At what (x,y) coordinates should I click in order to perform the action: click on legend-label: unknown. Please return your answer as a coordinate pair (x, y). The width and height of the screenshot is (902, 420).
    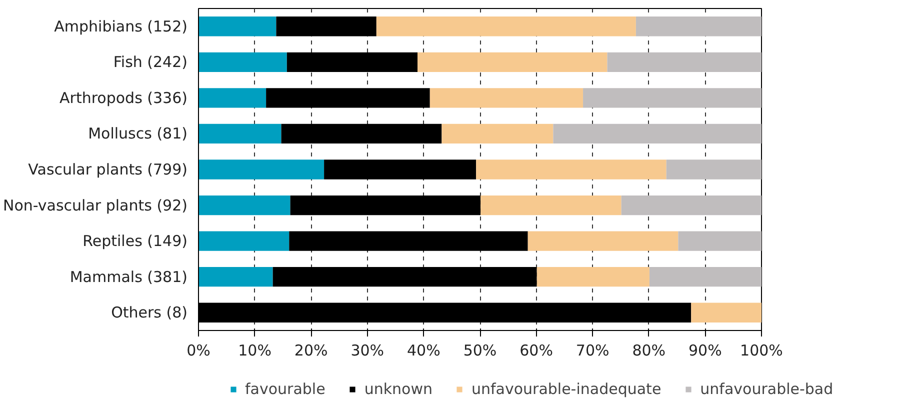
    Looking at the image, I should click on (398, 389).